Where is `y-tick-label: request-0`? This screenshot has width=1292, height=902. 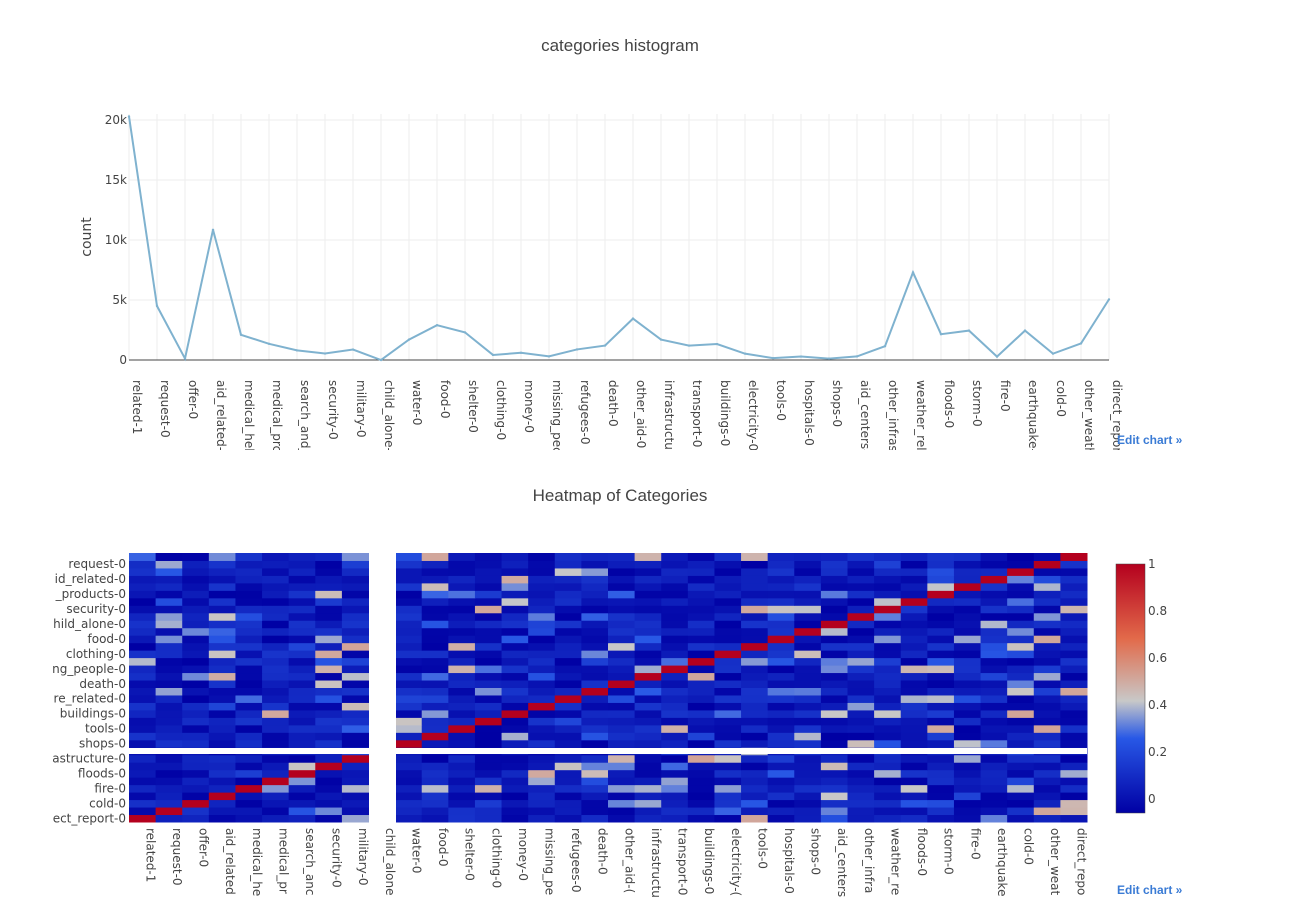
y-tick-label: request-0 is located at coordinates (97, 564).